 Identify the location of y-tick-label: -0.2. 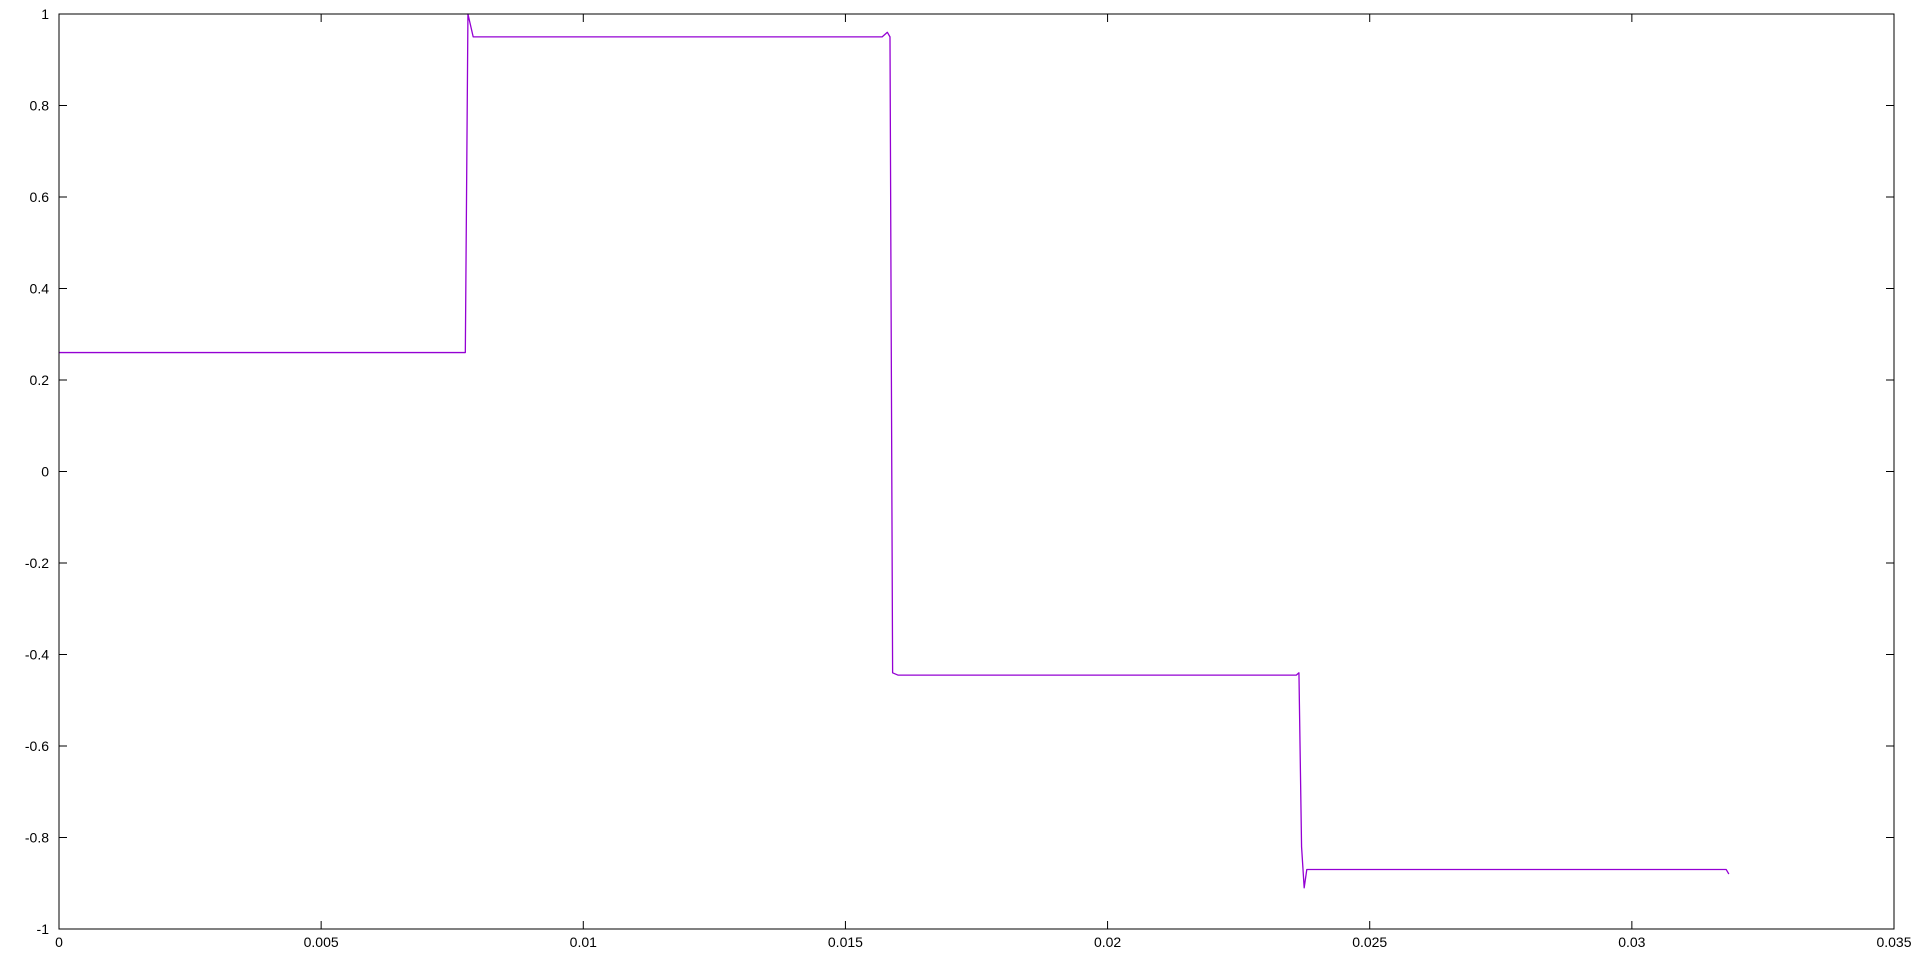
(37, 563).